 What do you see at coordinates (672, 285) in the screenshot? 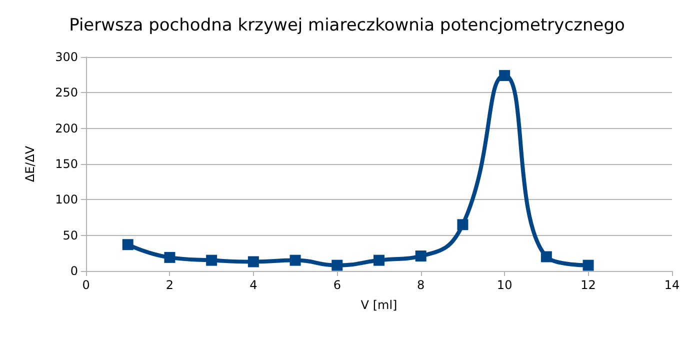
I see `x-tick-label: 14` at bounding box center [672, 285].